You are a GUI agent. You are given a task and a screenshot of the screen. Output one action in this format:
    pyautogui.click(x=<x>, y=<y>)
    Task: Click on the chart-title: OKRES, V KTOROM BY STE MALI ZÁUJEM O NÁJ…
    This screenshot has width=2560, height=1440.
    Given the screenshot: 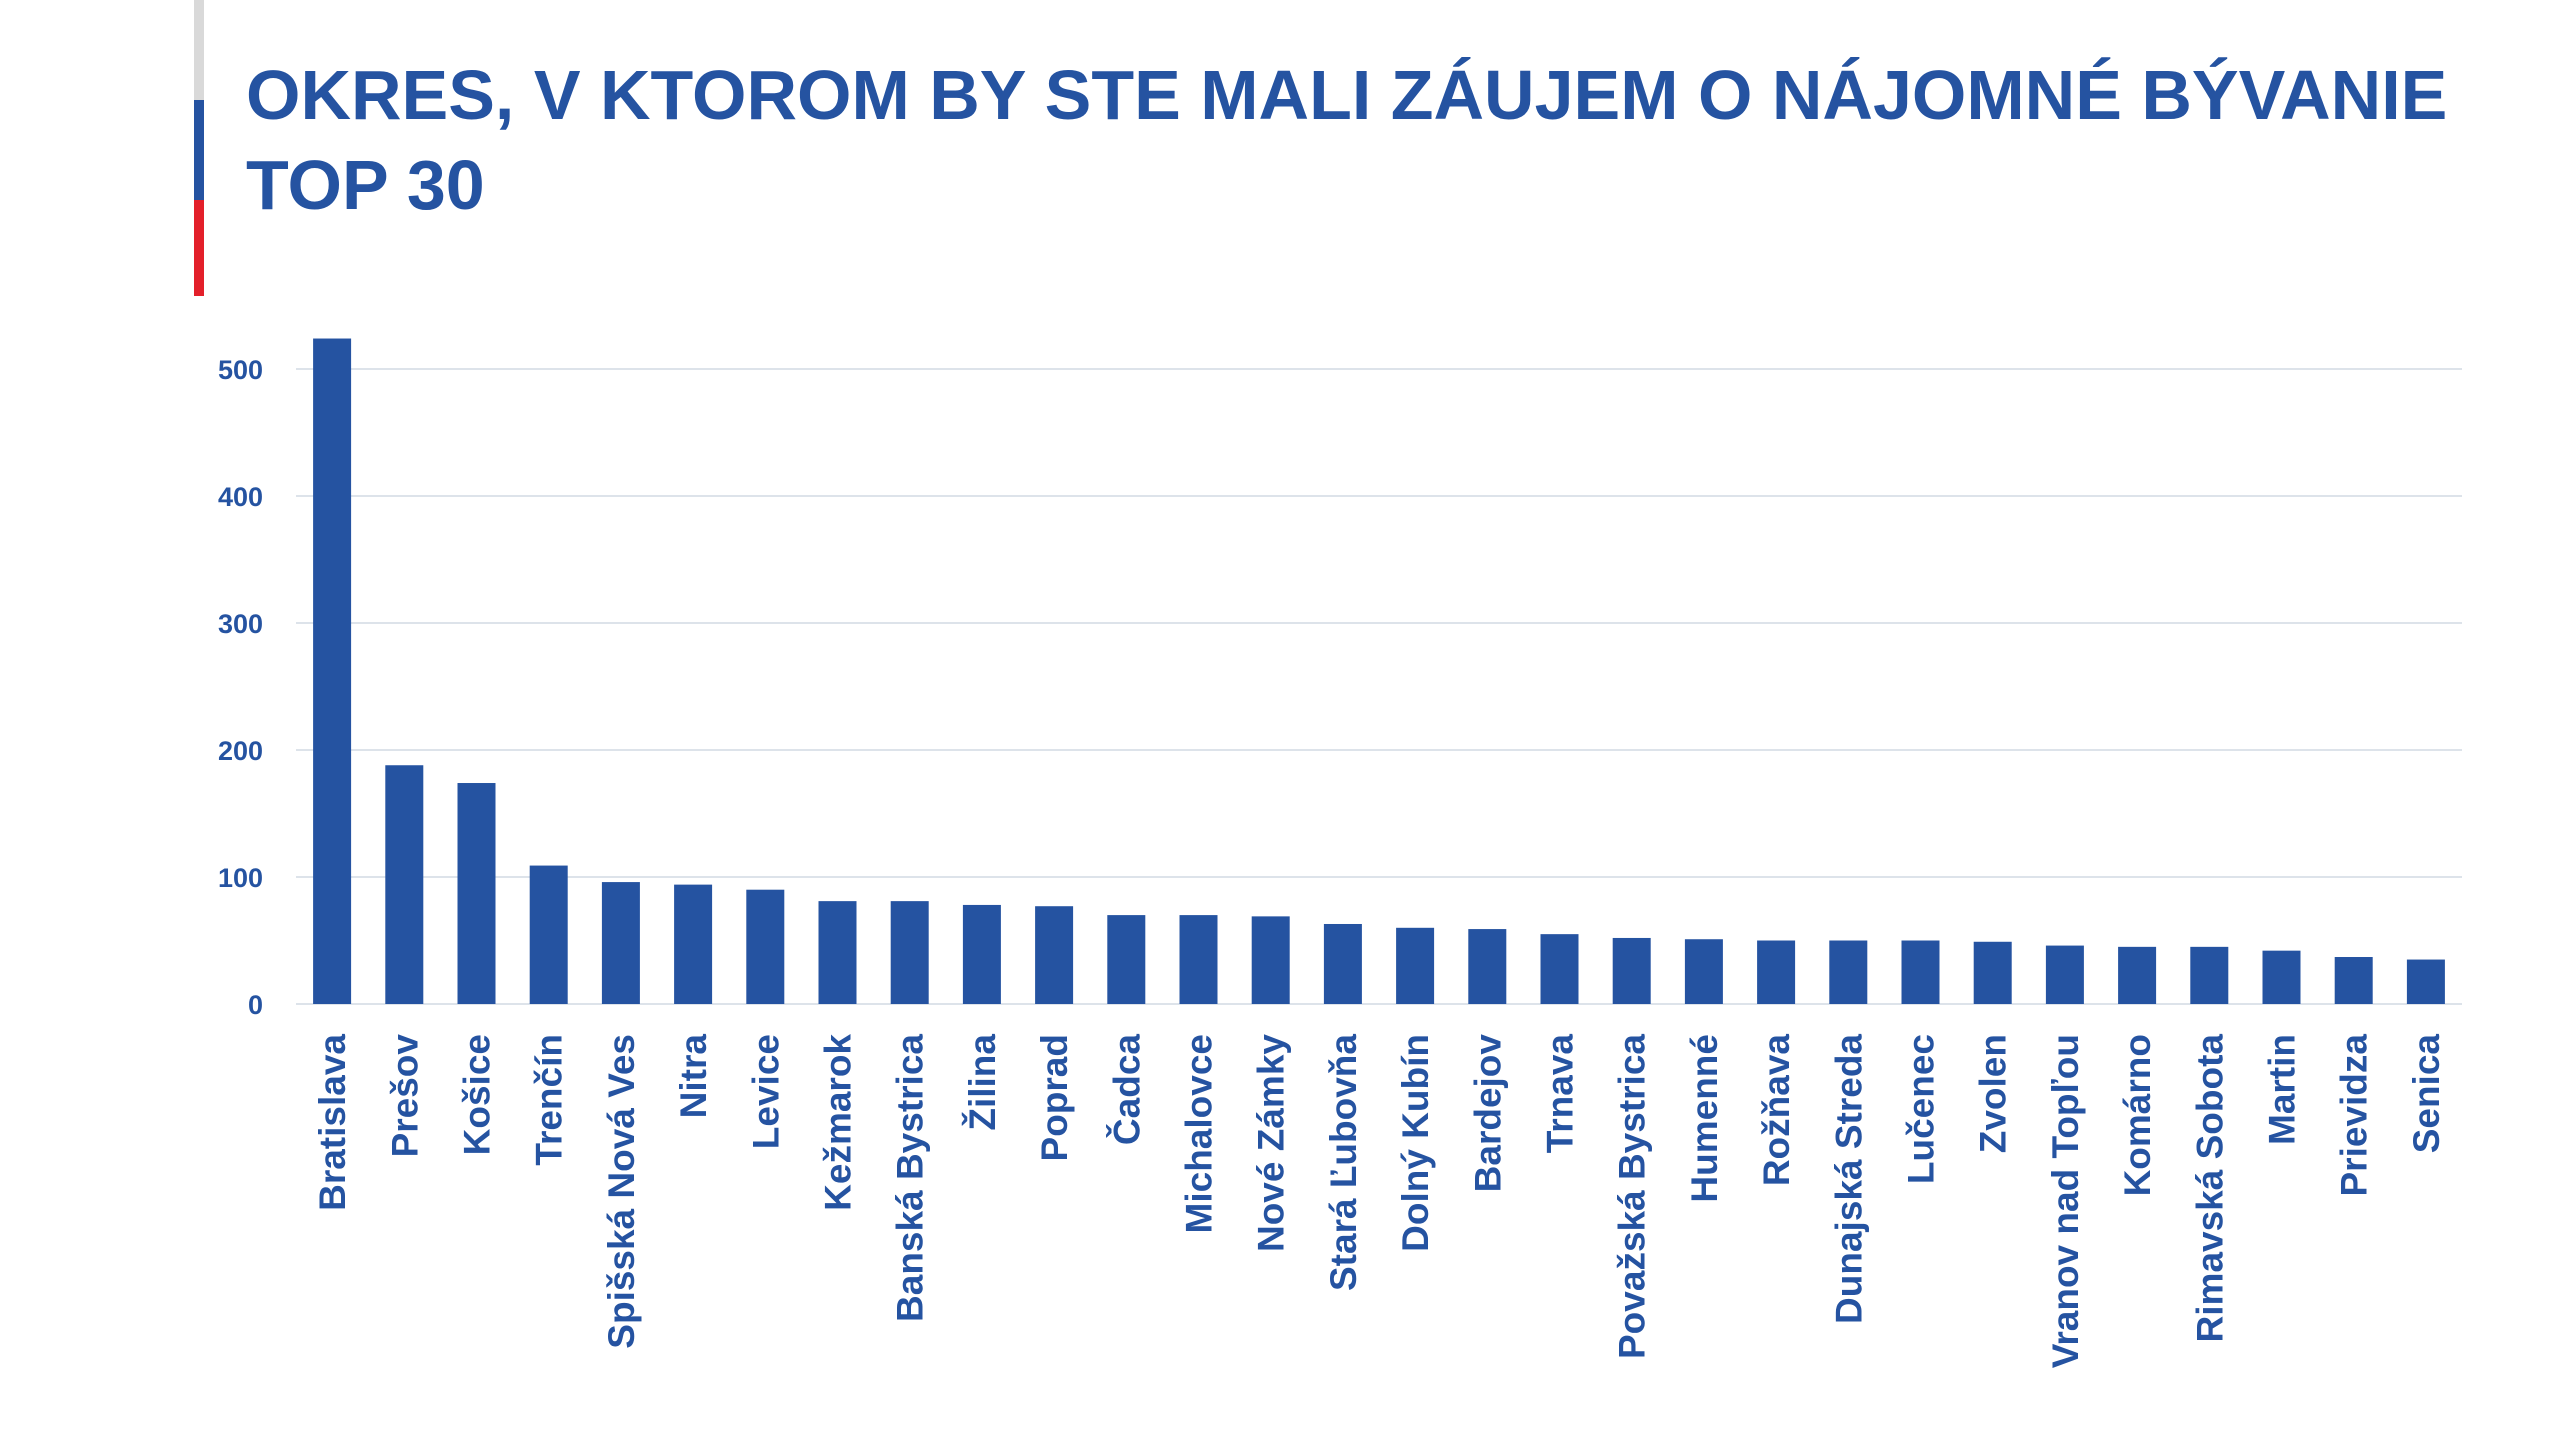 What is the action you would take?
    pyautogui.click(x=1371, y=140)
    